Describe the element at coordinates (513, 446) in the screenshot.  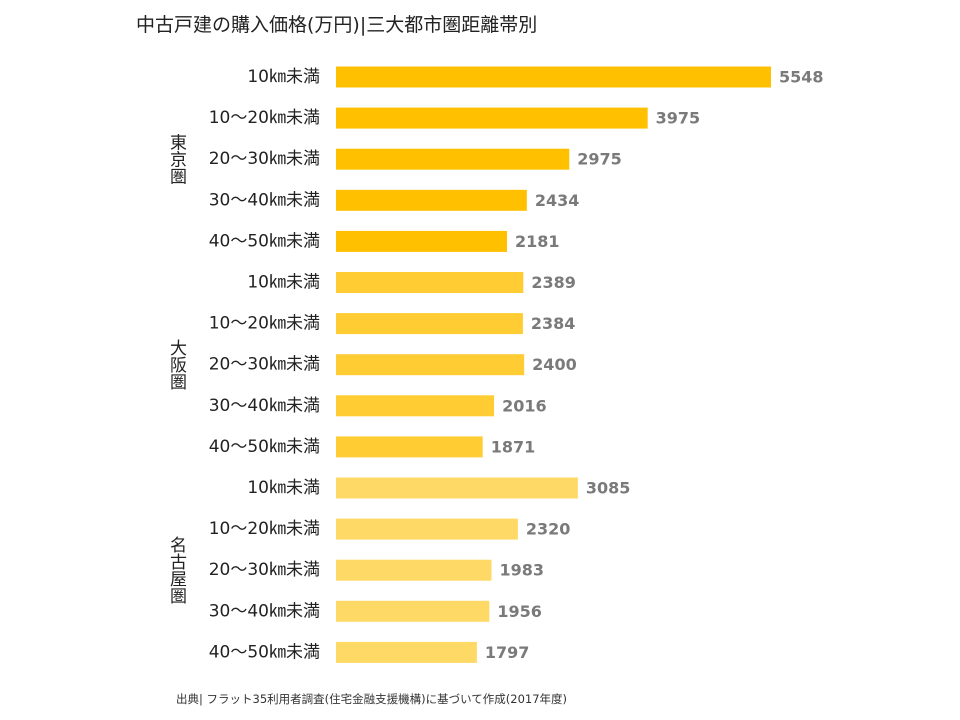
I see `value-label: 1871` at that location.